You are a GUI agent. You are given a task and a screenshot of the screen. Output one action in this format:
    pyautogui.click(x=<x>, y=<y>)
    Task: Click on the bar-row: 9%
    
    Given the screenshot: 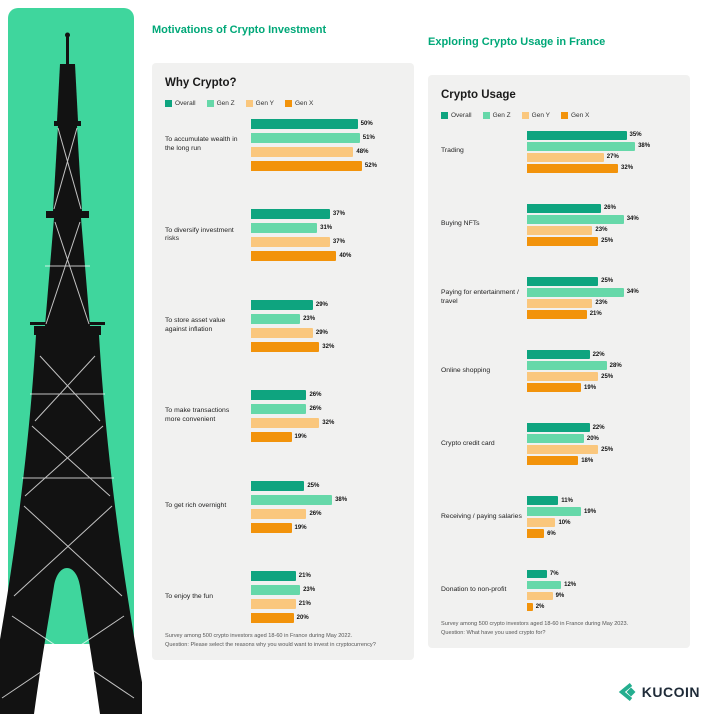 What is the action you would take?
    pyautogui.click(x=591, y=596)
    